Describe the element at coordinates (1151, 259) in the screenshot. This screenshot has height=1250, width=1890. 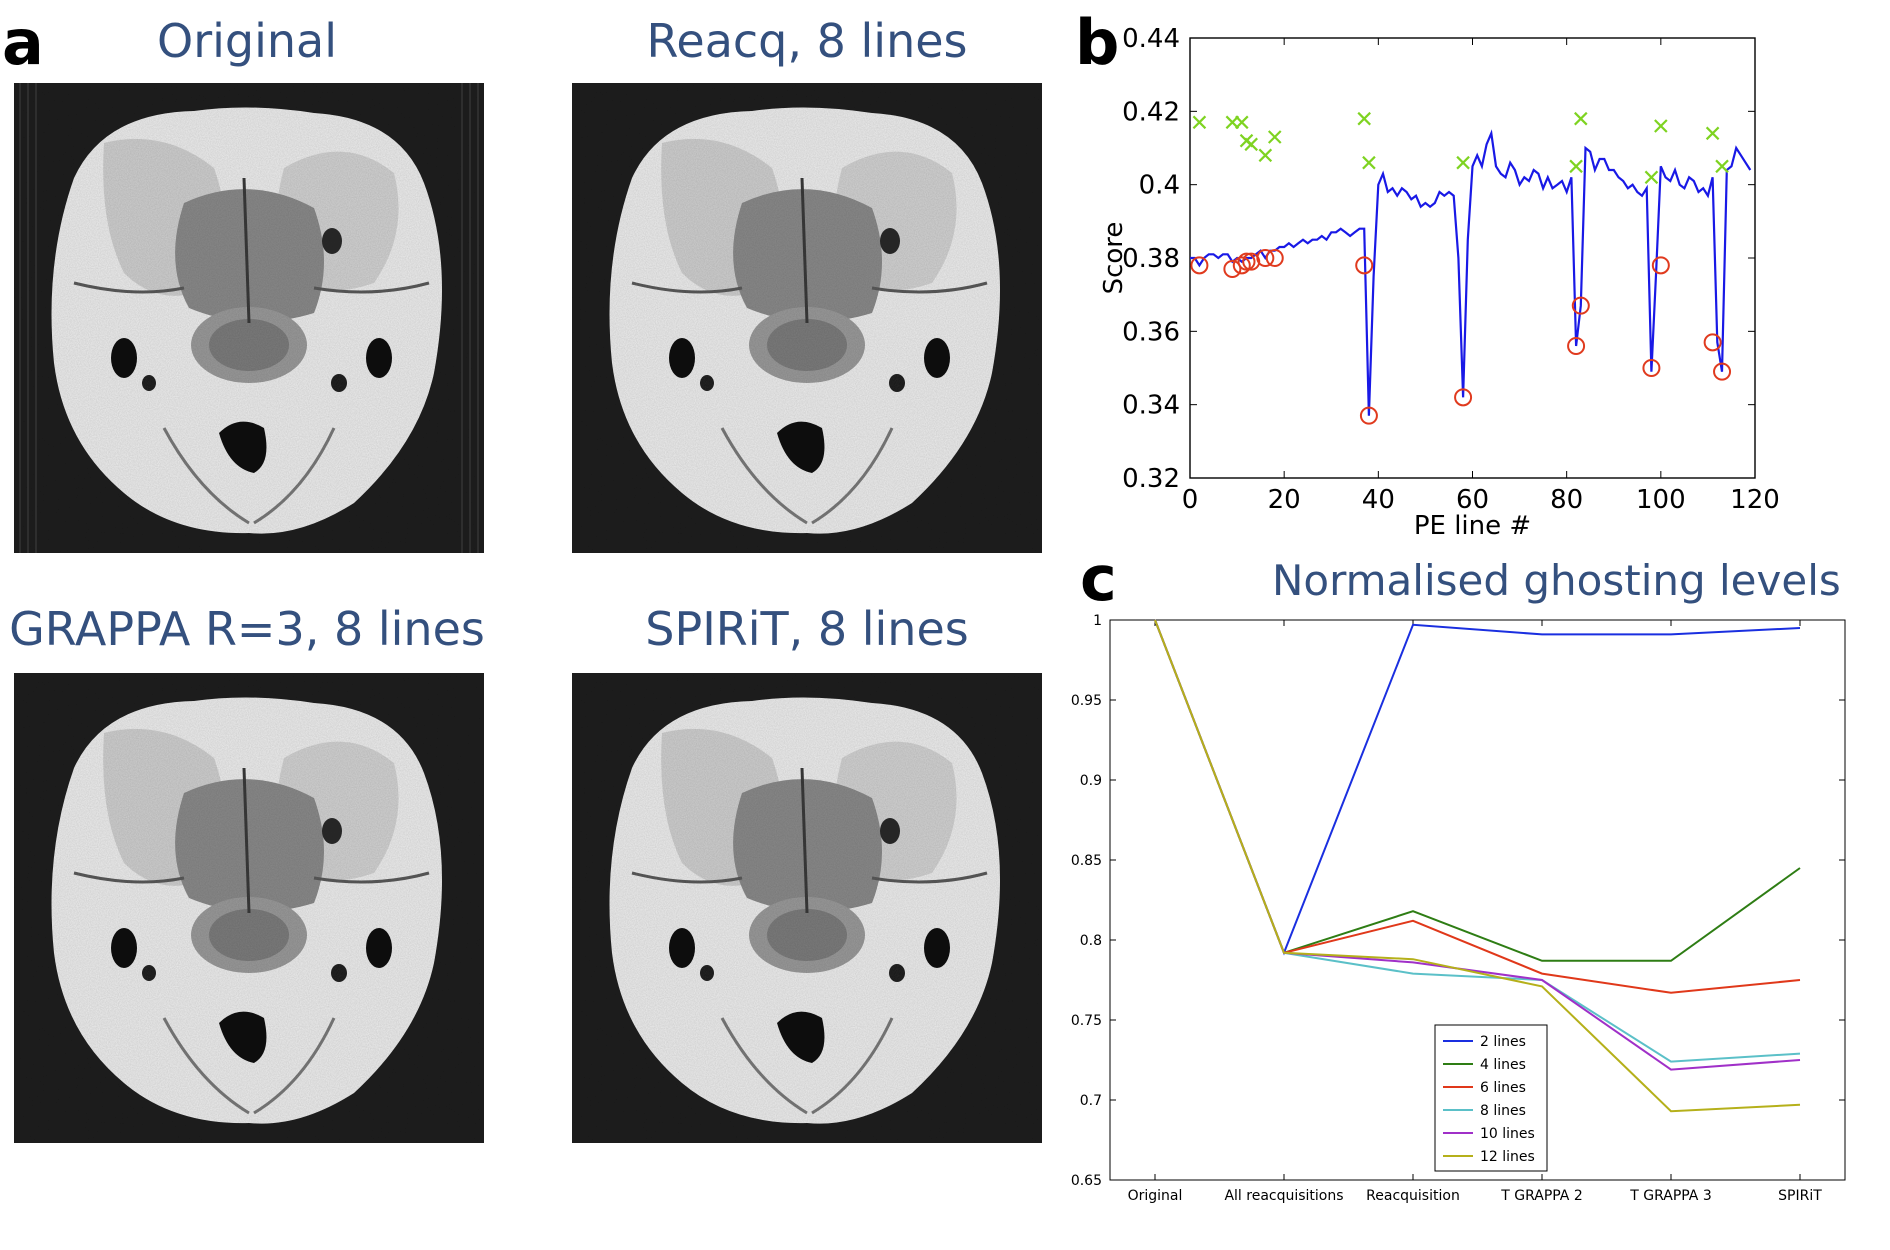
I see `y-tick-label: 0.38` at that location.